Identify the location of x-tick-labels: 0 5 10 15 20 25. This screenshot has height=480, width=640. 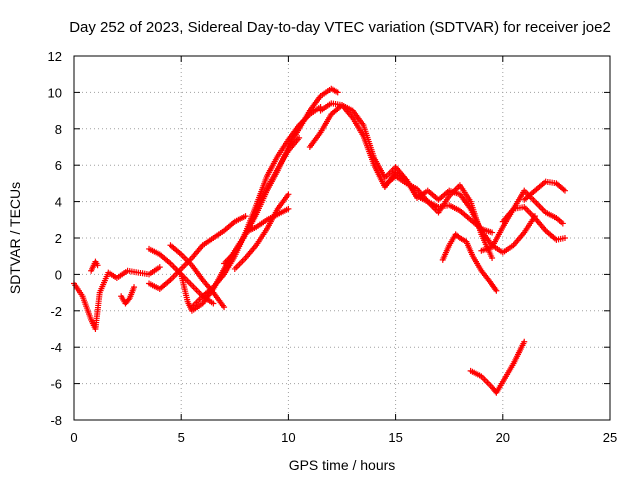
(343, 437).